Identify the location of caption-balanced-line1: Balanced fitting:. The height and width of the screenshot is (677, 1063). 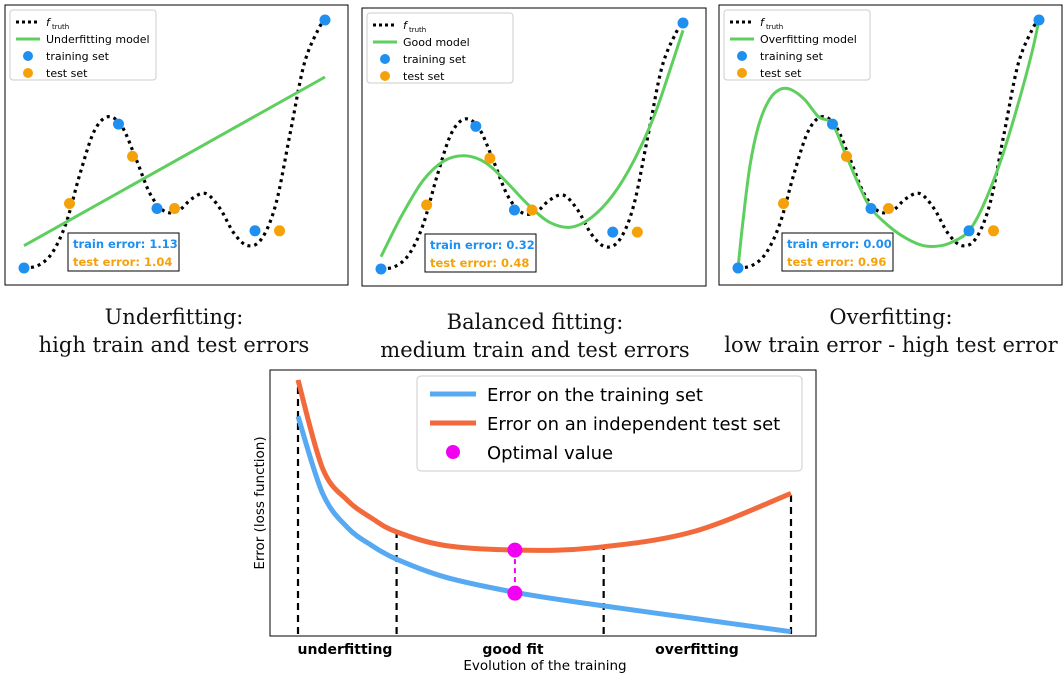
(535, 322).